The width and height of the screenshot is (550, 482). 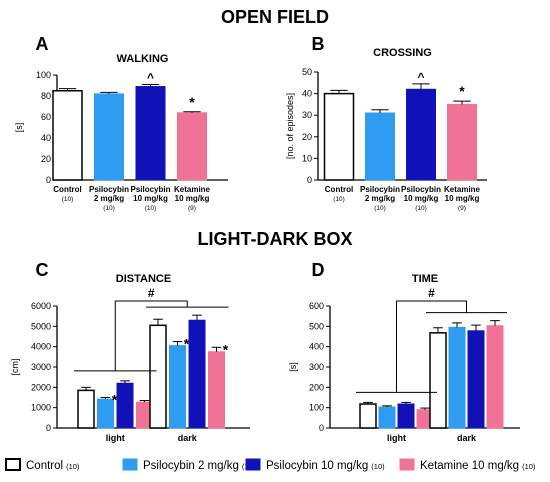 I want to click on y-tick-label: 500, so click(x=316, y=326).